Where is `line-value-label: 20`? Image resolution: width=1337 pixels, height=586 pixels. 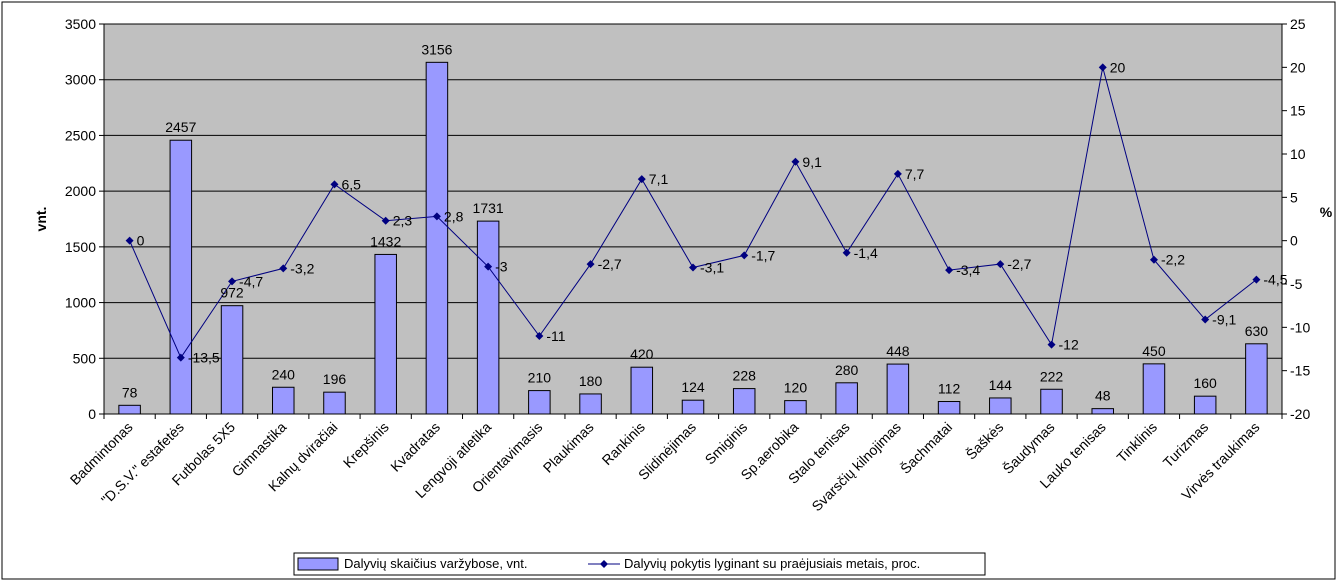 line-value-label: 20 is located at coordinates (1118, 67).